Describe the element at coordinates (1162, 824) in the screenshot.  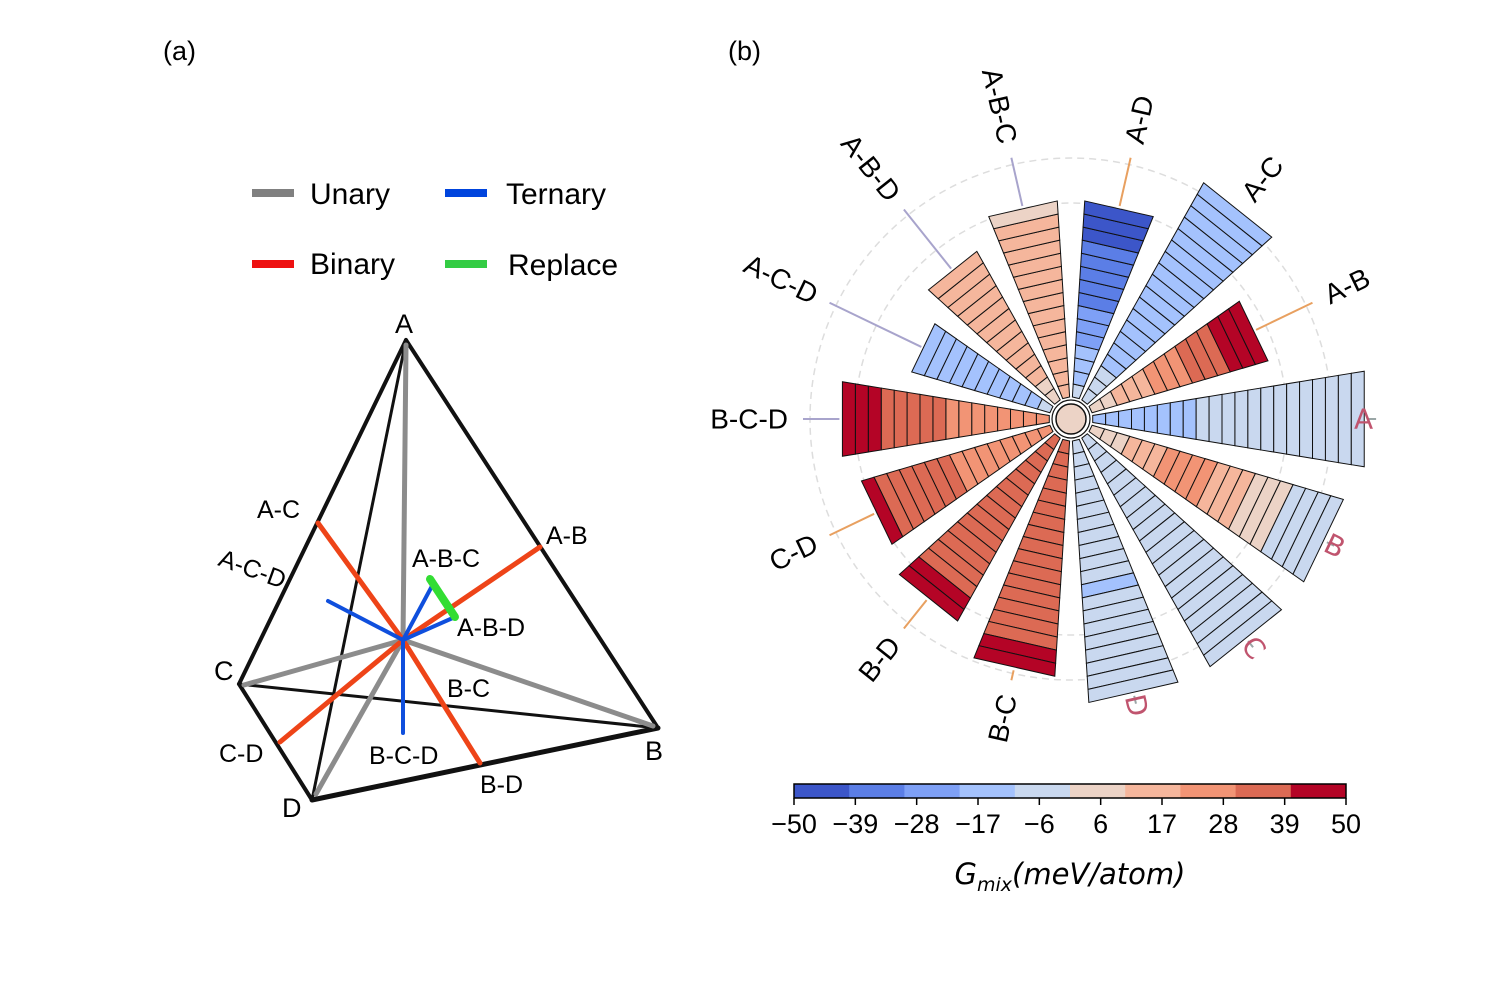
I see `colorbar-tick-label: 17` at that location.